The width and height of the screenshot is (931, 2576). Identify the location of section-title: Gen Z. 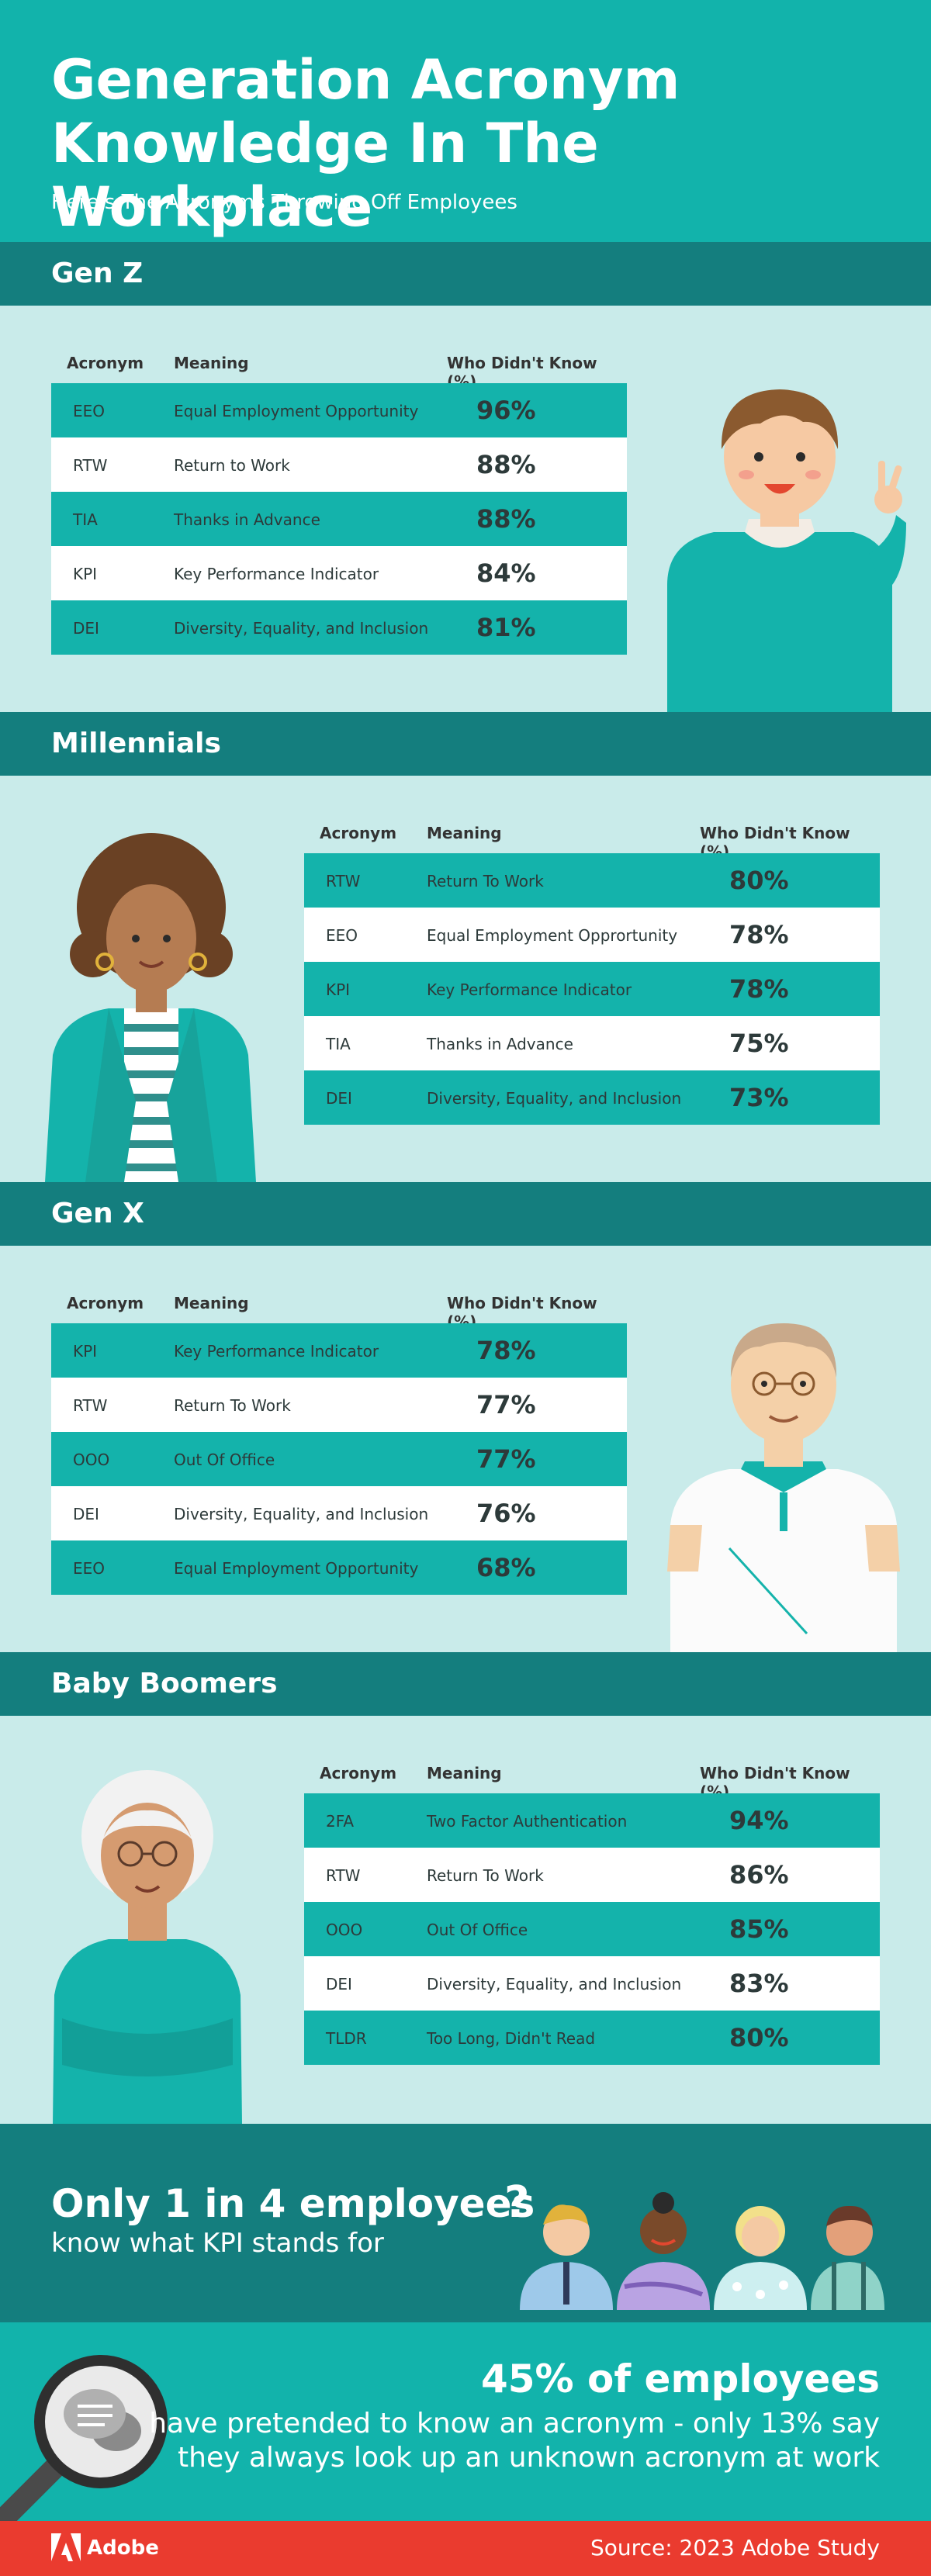
(98, 273).